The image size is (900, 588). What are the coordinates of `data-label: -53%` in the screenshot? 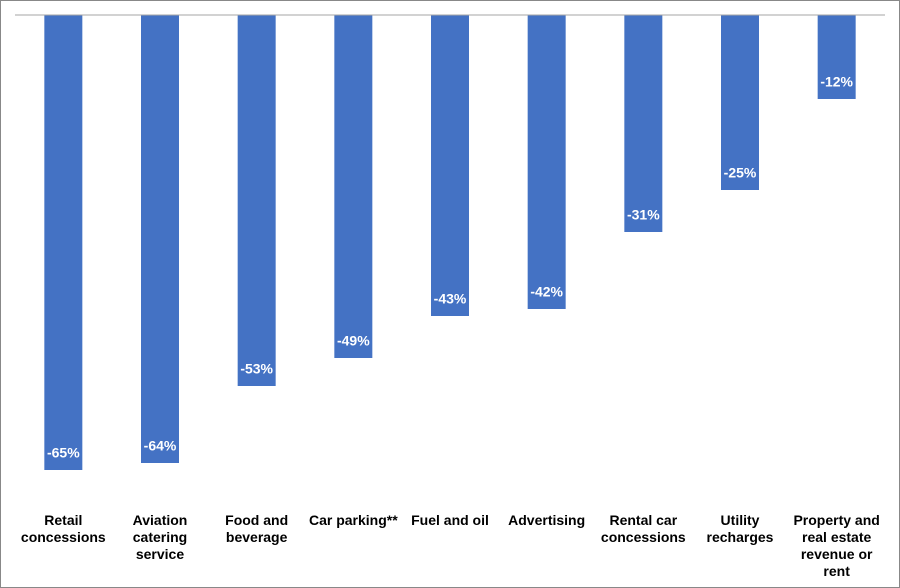 It's located at (256, 369).